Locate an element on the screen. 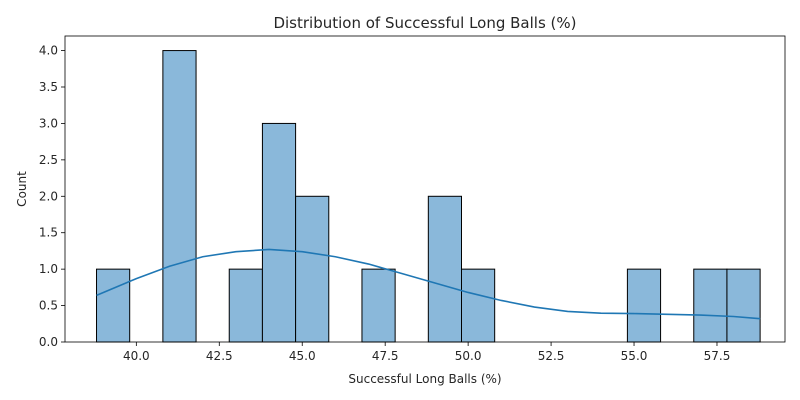 The width and height of the screenshot is (800, 400). y-tick-label: 2.5 is located at coordinates (48, 160).